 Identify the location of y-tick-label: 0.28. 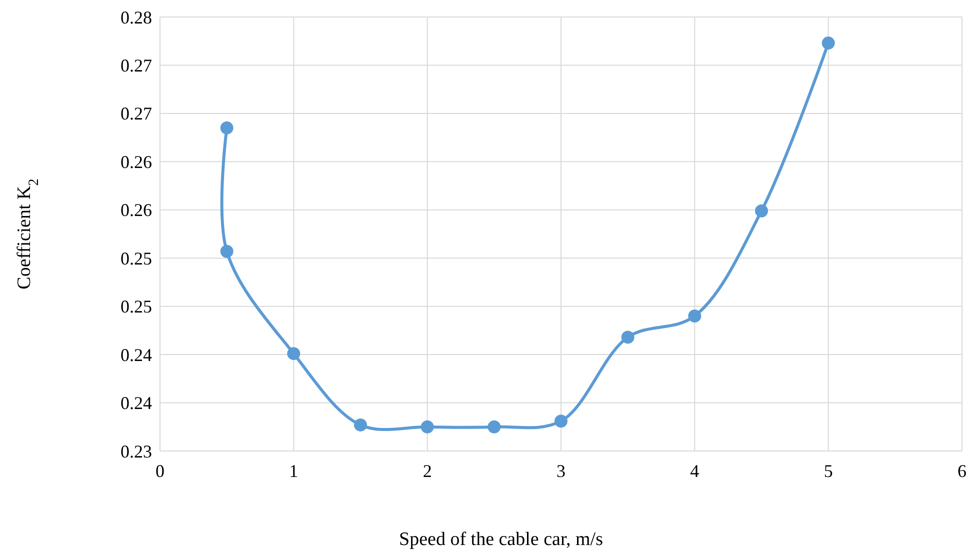
(136, 17).